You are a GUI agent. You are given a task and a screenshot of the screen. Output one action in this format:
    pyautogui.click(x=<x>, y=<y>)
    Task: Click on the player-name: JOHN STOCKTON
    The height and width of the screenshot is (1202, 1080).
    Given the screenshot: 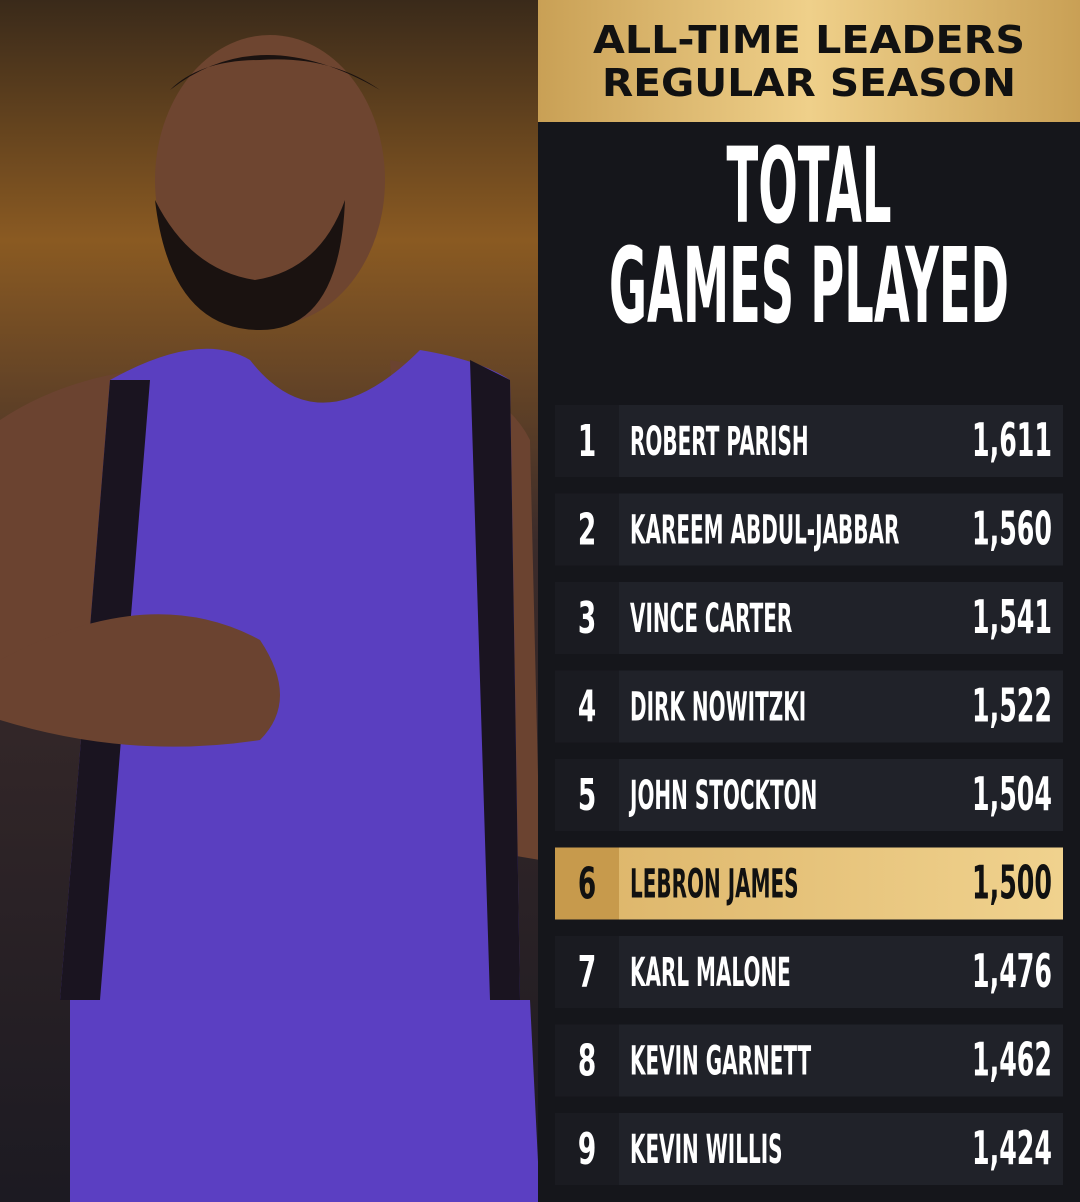 What is the action you would take?
    pyautogui.click(x=723, y=797)
    